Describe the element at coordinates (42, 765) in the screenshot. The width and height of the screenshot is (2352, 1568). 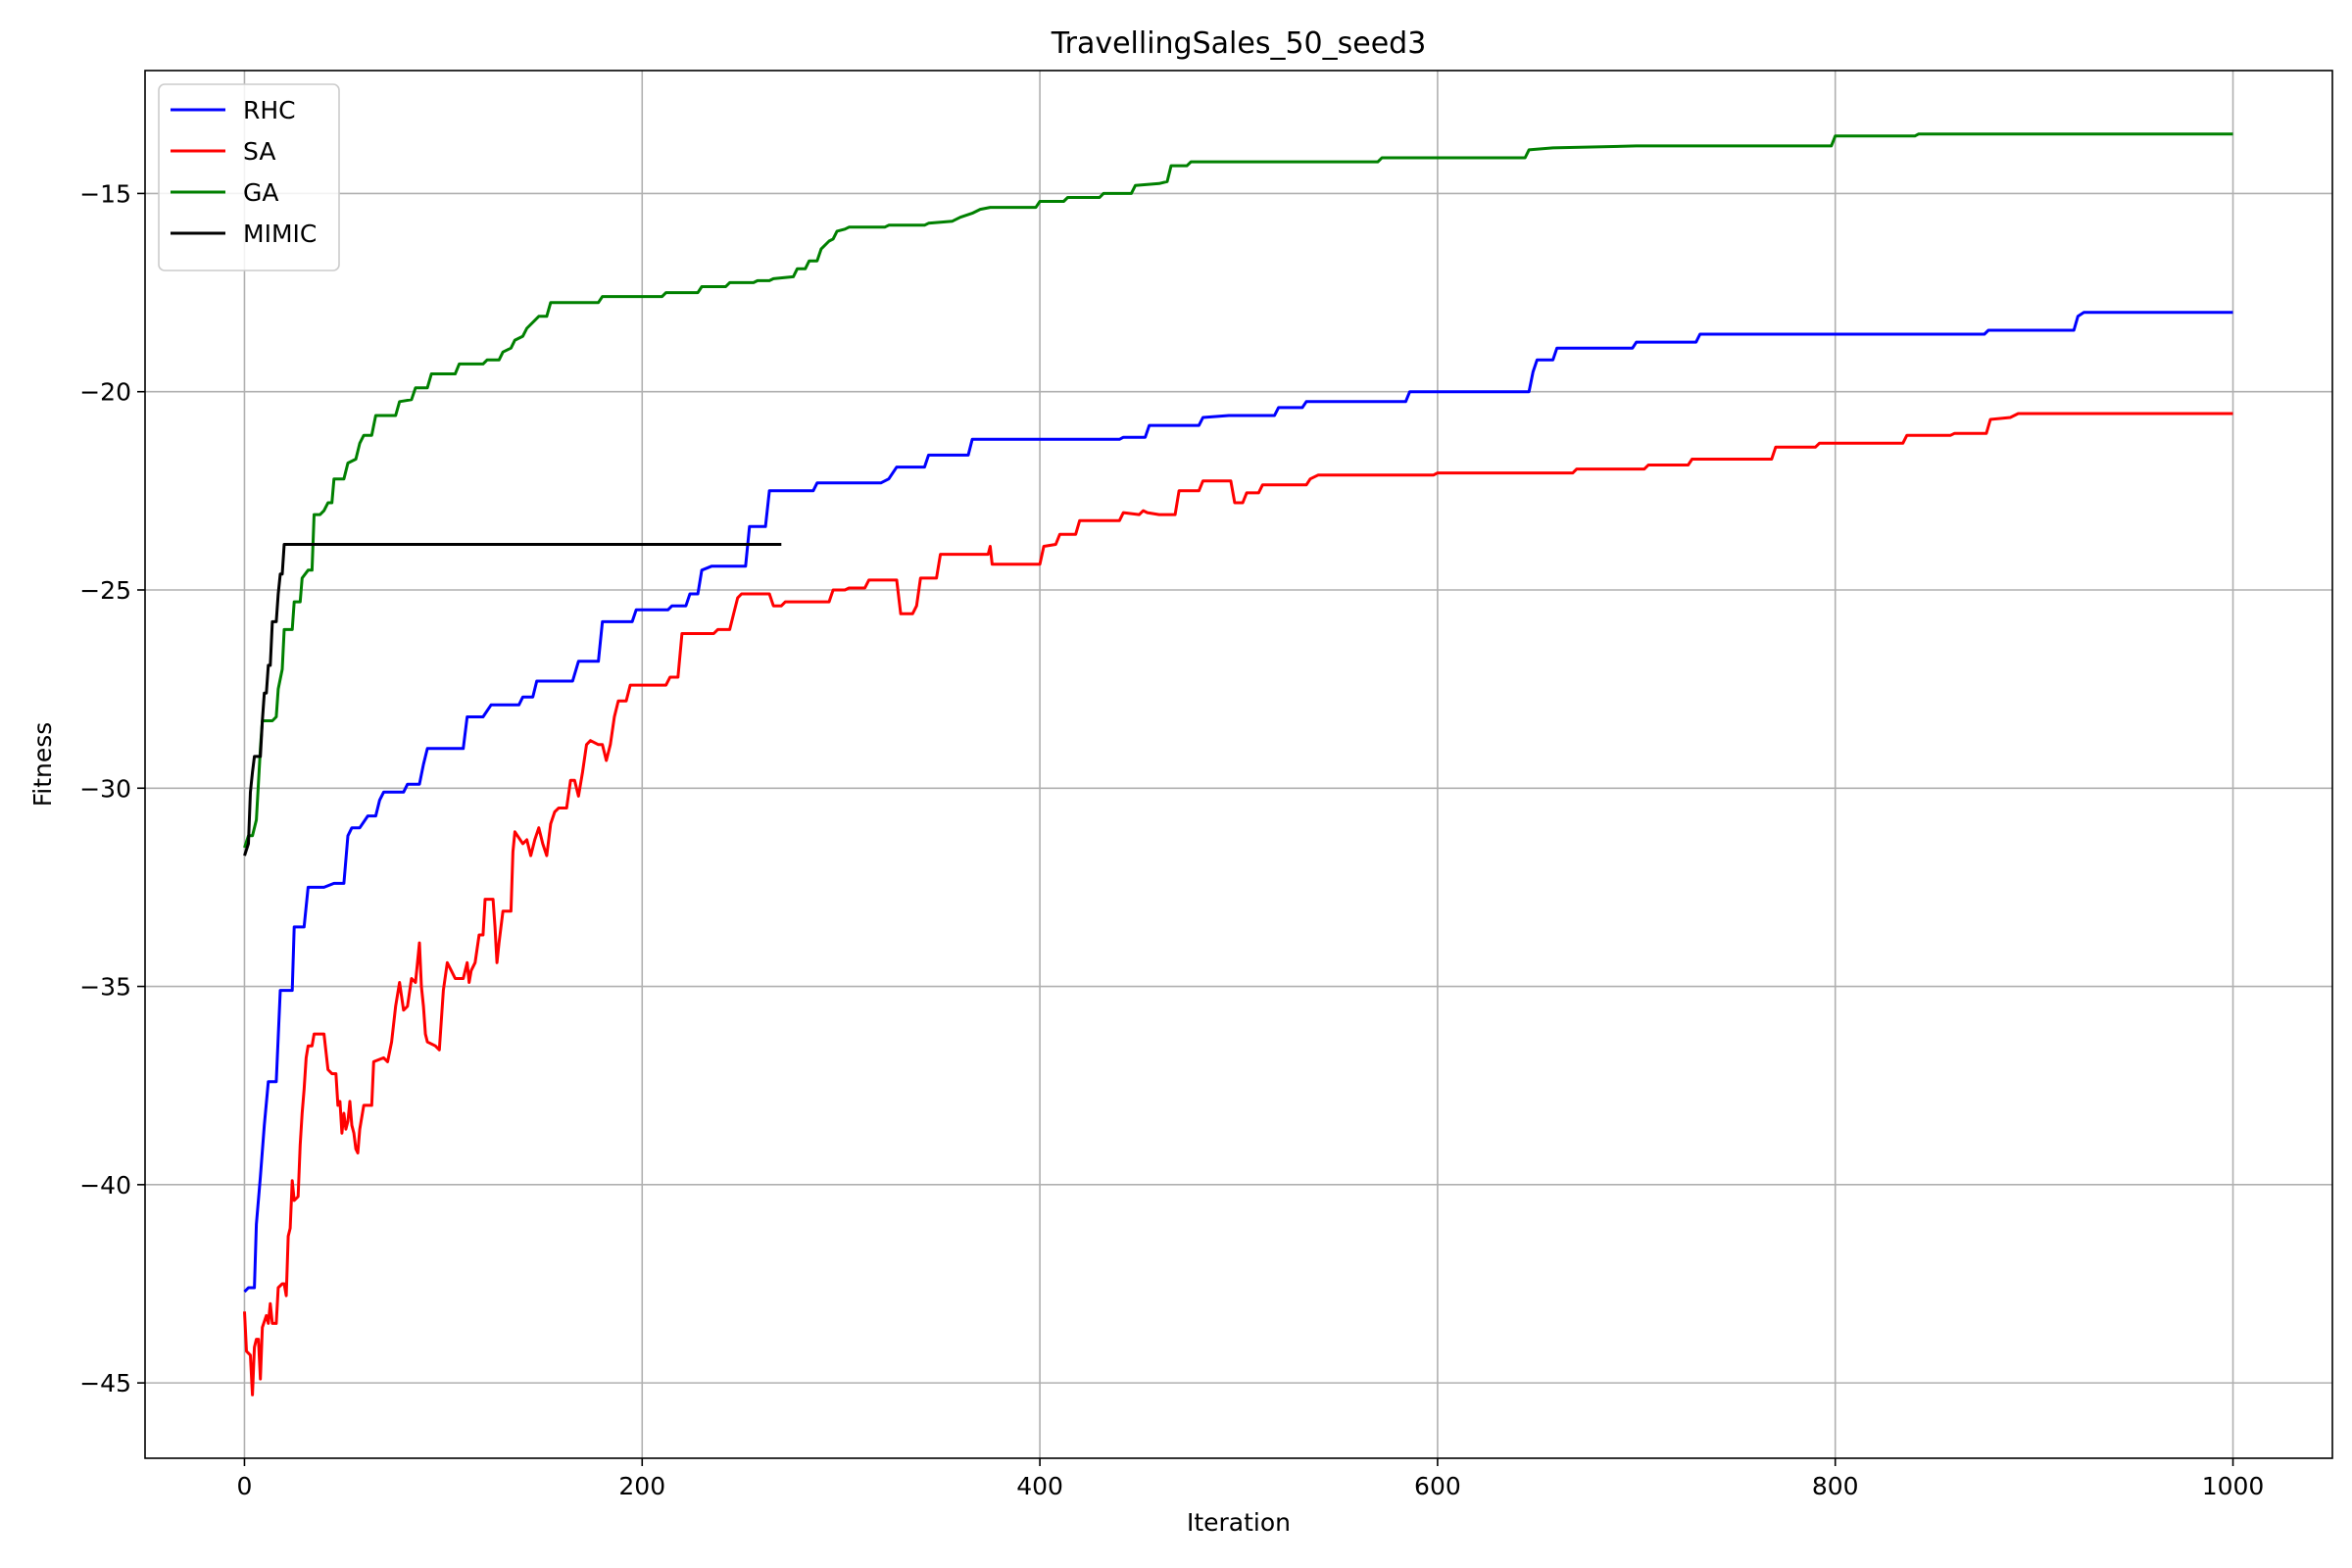
I see `y-axis-label: Fitness` at that location.